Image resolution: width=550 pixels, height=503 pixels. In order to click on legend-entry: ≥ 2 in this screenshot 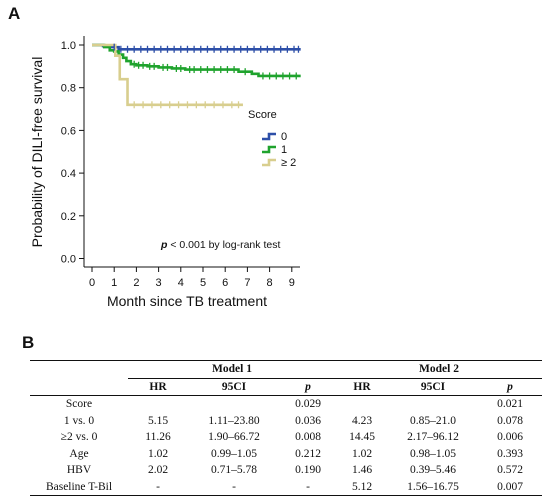, I will do `click(288, 163)`.